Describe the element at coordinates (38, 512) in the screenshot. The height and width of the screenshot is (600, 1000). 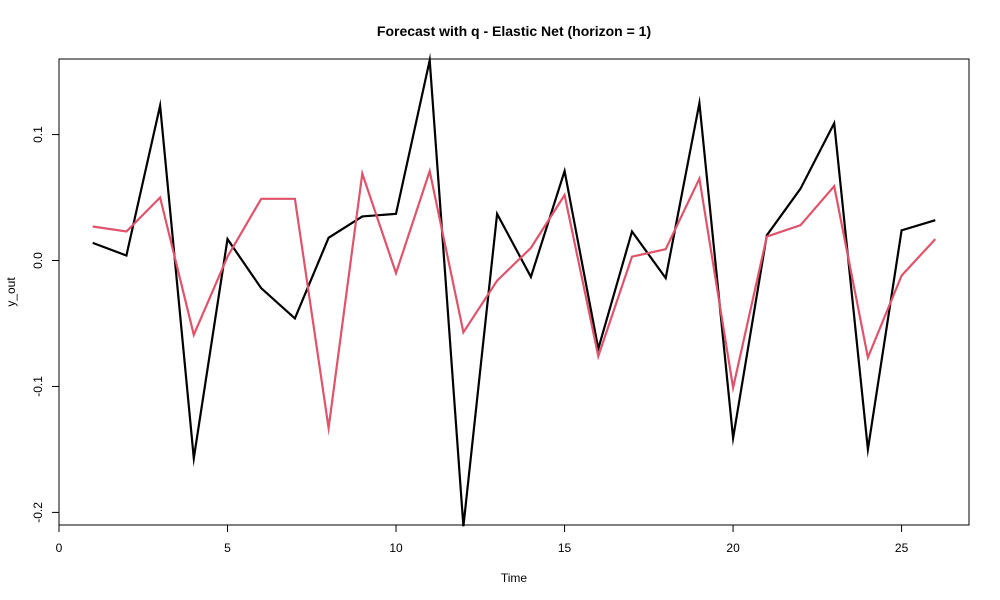
I see `y-tick-label: -0.2` at that location.